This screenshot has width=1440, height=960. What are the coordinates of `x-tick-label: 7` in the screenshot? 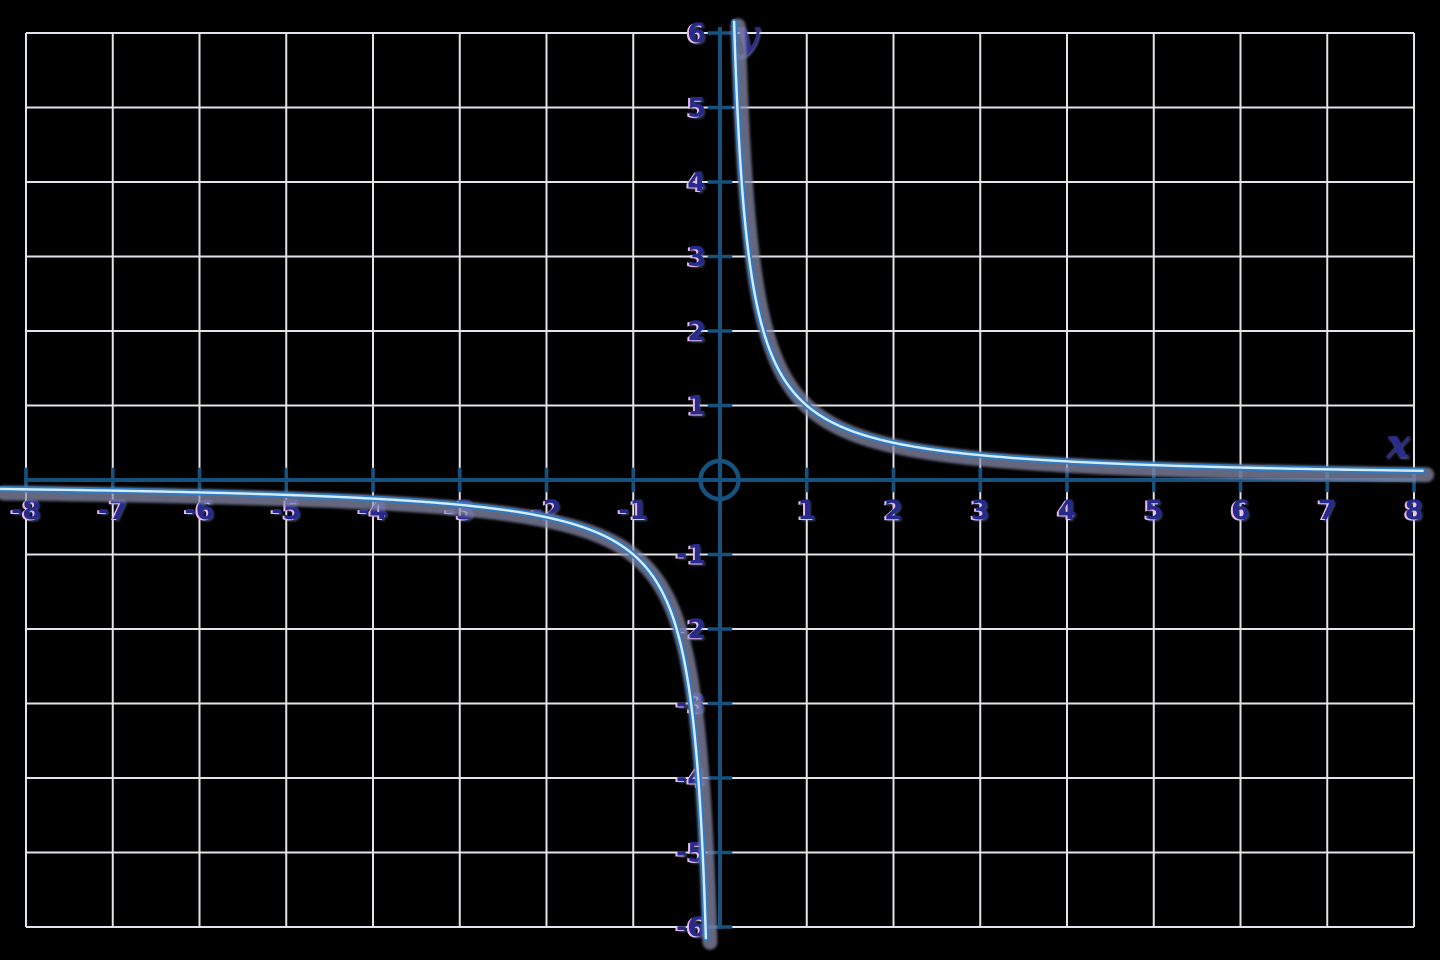 It's located at (1327, 510).